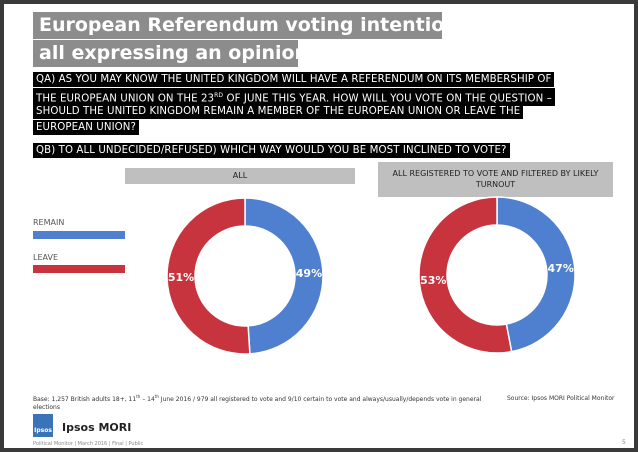 The height and width of the screenshot is (452, 638). I want to click on question-line: EUROPEAN UNION?, so click(86, 127).